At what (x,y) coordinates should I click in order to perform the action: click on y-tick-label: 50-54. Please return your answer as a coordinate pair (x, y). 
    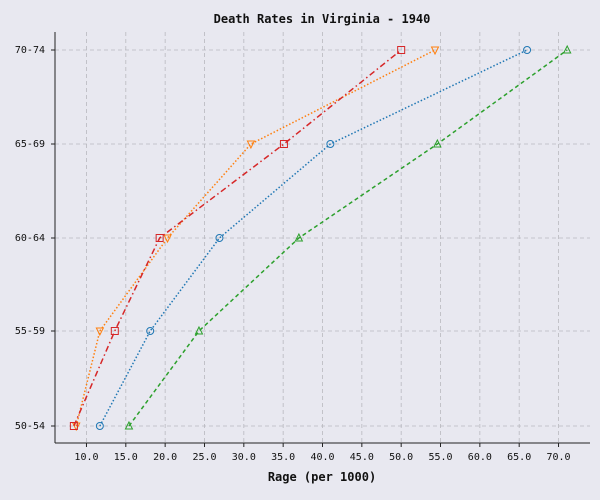
    Looking at the image, I should click on (30, 426).